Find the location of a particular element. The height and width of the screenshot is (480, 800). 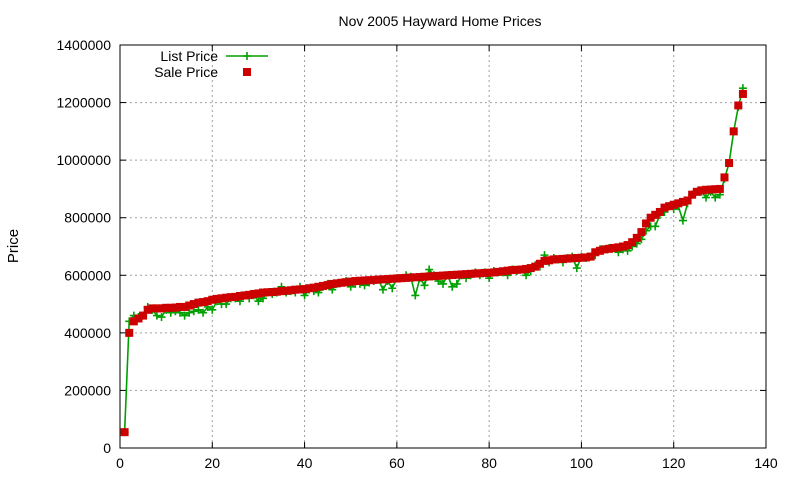

x-tick-label: 120 is located at coordinates (674, 463).